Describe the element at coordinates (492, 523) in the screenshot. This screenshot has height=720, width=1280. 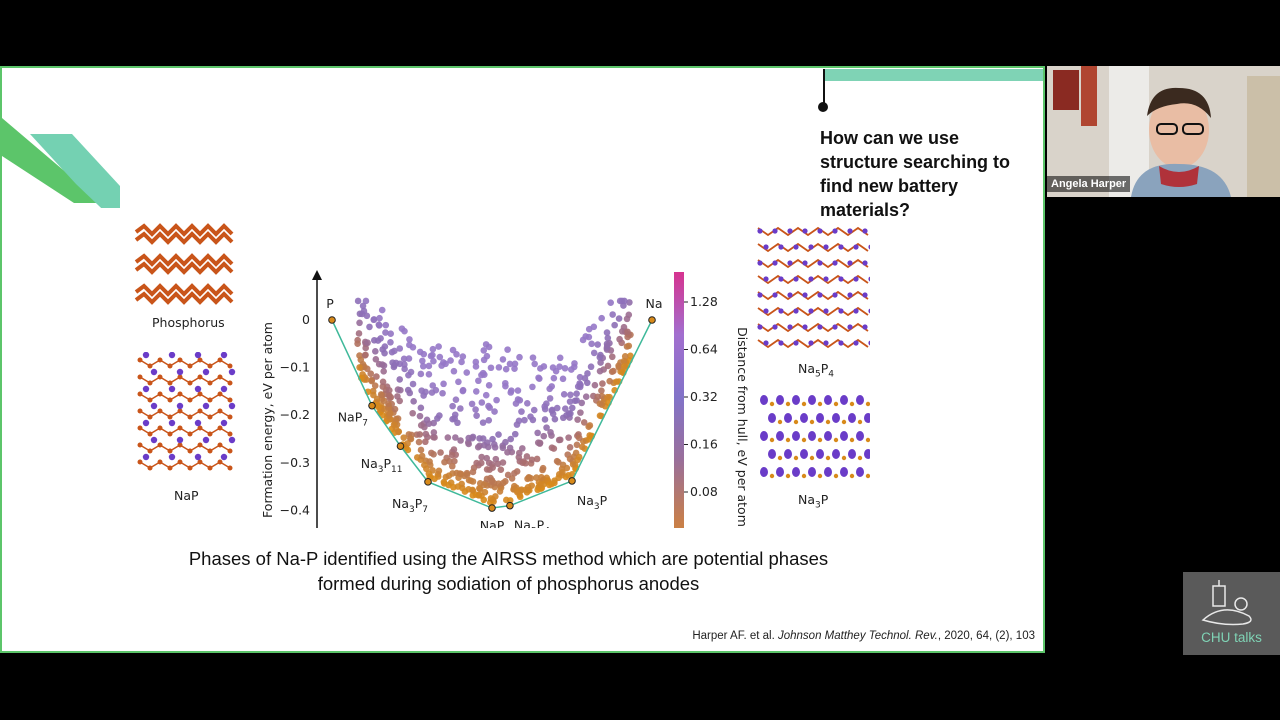
I see `hull-label-nap: NaP` at that location.